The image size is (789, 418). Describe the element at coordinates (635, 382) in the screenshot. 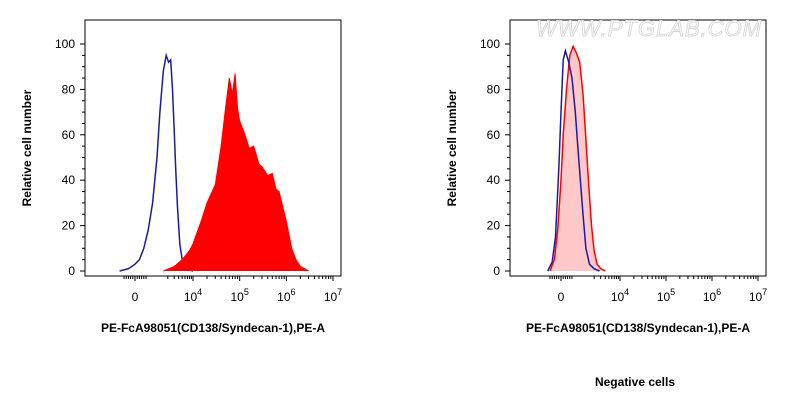

I see `panel-caption: Negative cells` at that location.